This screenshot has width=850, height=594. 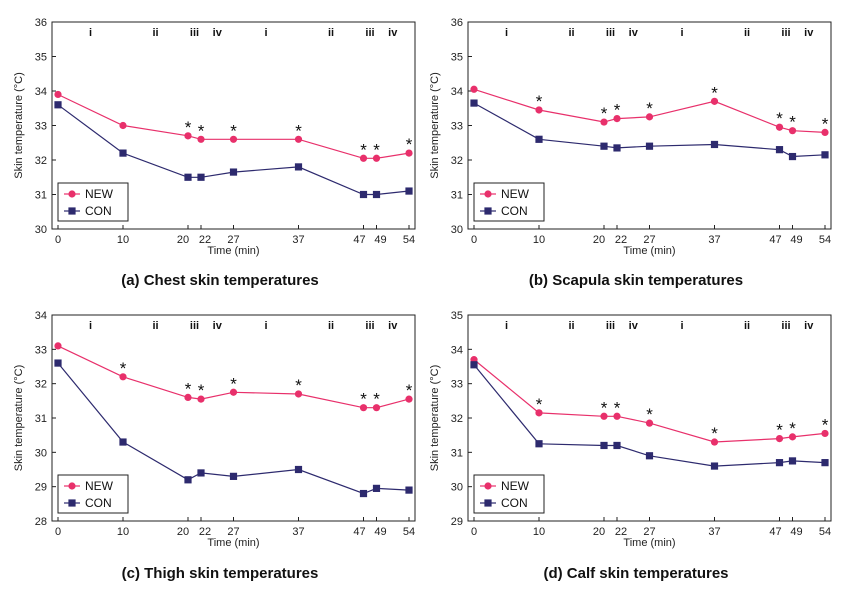 I want to click on y-tick-label: 33, so click(x=41, y=127).